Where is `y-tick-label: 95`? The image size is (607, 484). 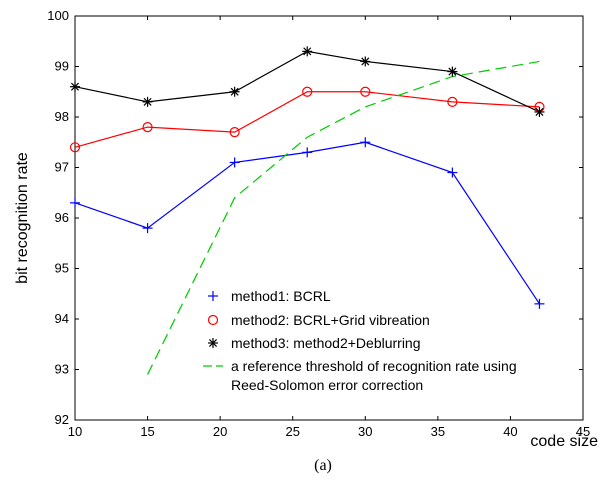
y-tick-label: 95 is located at coordinates (62, 268).